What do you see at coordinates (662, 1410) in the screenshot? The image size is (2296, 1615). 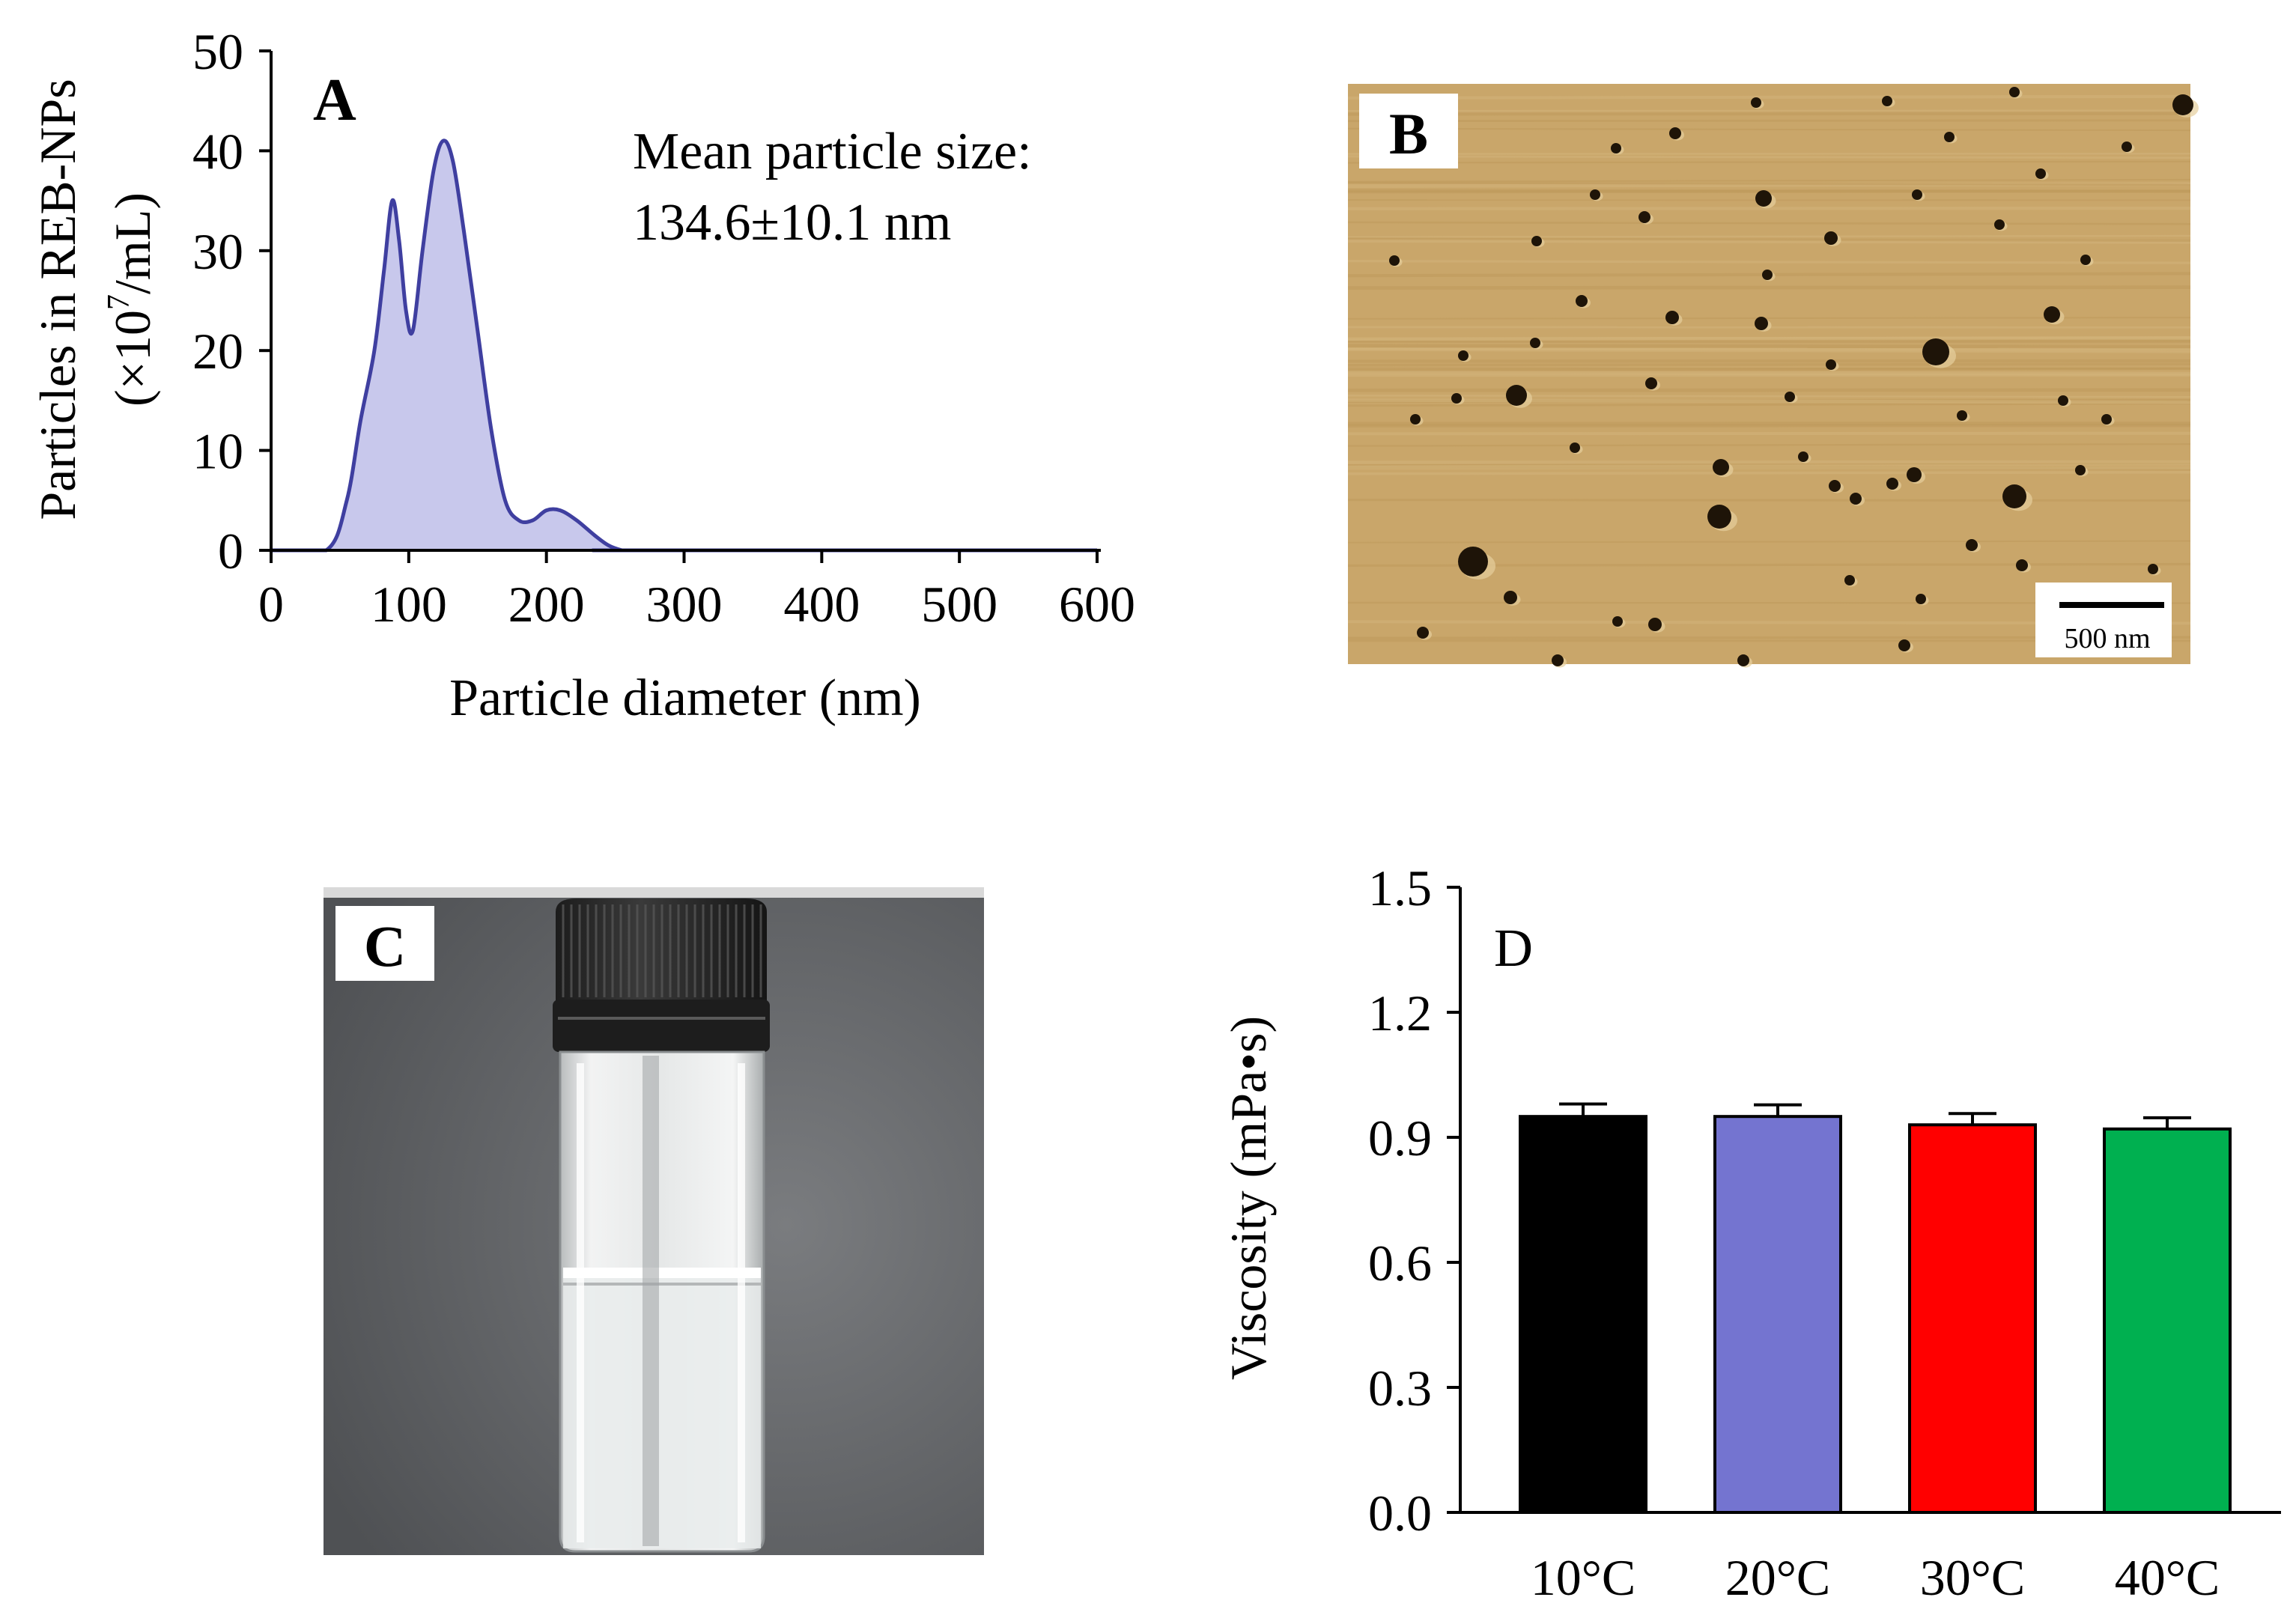 I see `vial-liquid` at bounding box center [662, 1410].